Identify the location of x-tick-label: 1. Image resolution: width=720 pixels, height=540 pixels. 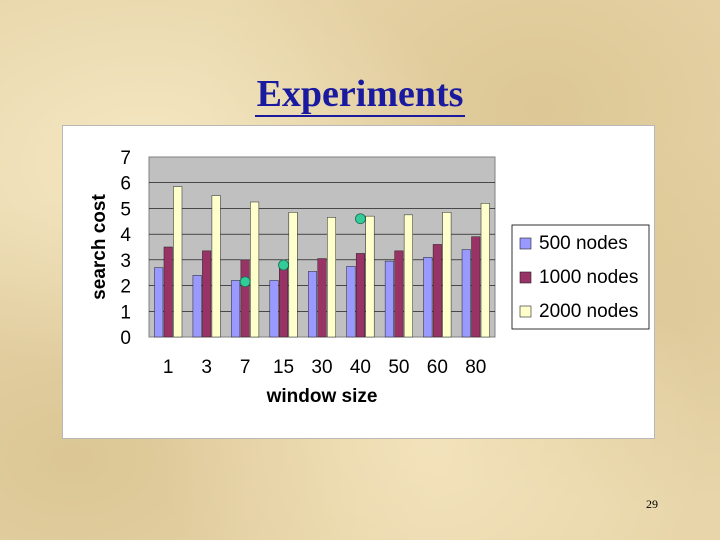
(168, 367).